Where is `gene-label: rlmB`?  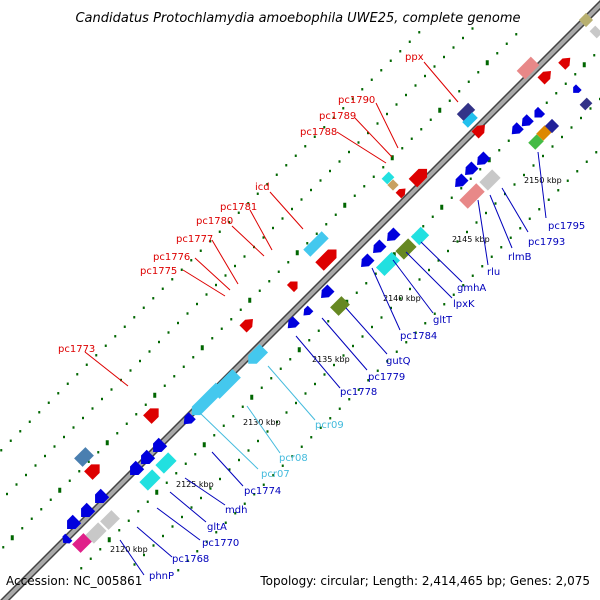
gene-label: rlmB is located at coordinates (520, 257).